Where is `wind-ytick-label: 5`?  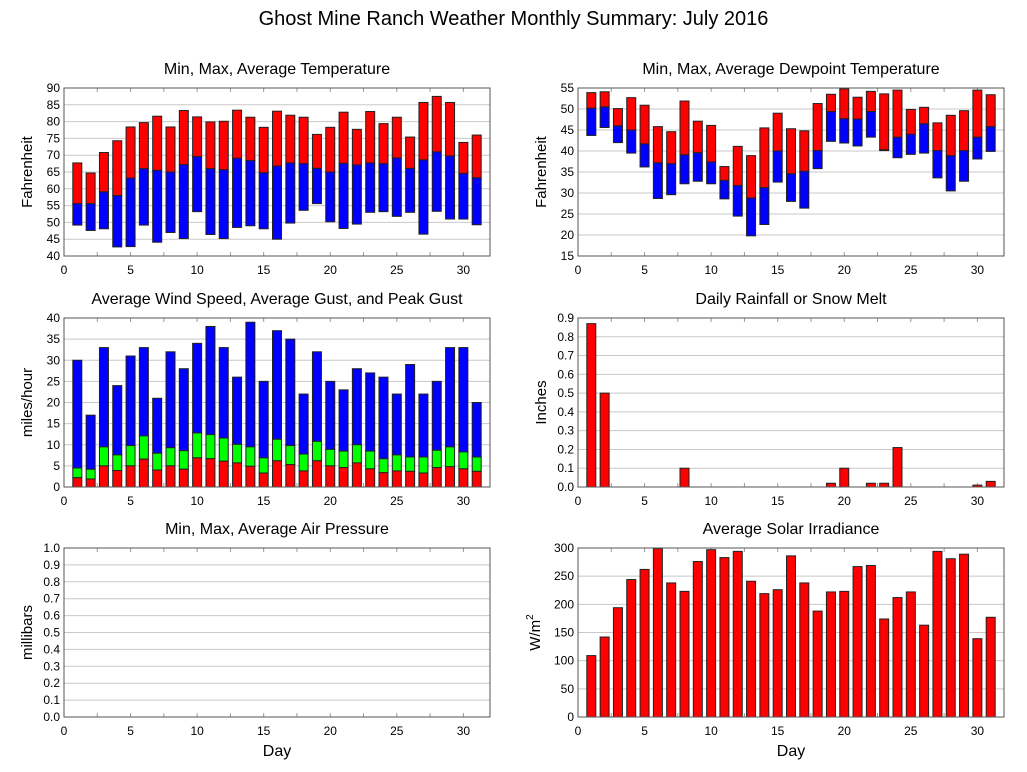 wind-ytick-label: 5 is located at coordinates (56, 466).